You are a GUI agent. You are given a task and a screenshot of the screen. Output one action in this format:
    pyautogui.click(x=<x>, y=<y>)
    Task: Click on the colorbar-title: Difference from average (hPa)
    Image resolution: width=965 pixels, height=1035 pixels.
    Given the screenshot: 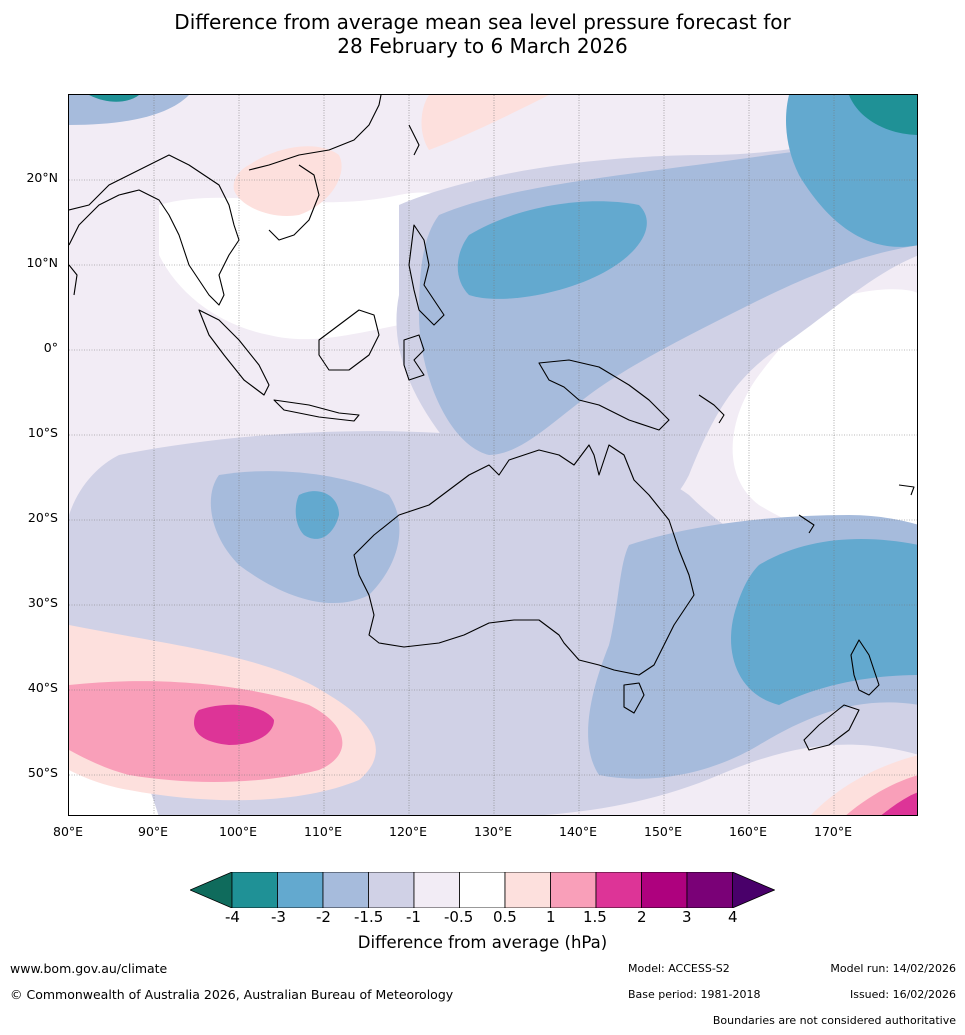 What is the action you would take?
    pyautogui.click(x=482, y=942)
    